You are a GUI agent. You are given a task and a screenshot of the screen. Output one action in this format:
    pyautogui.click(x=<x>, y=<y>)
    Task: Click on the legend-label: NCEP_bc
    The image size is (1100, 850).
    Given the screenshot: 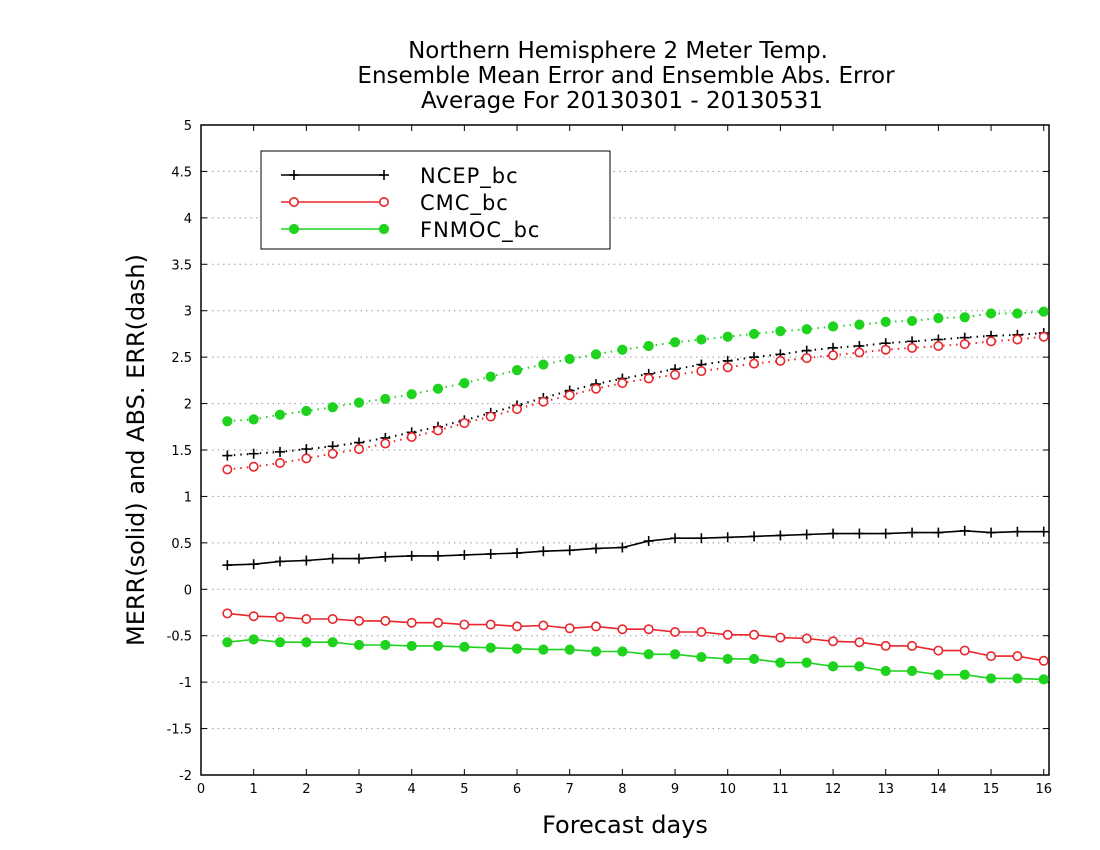 What is the action you would take?
    pyautogui.click(x=469, y=176)
    